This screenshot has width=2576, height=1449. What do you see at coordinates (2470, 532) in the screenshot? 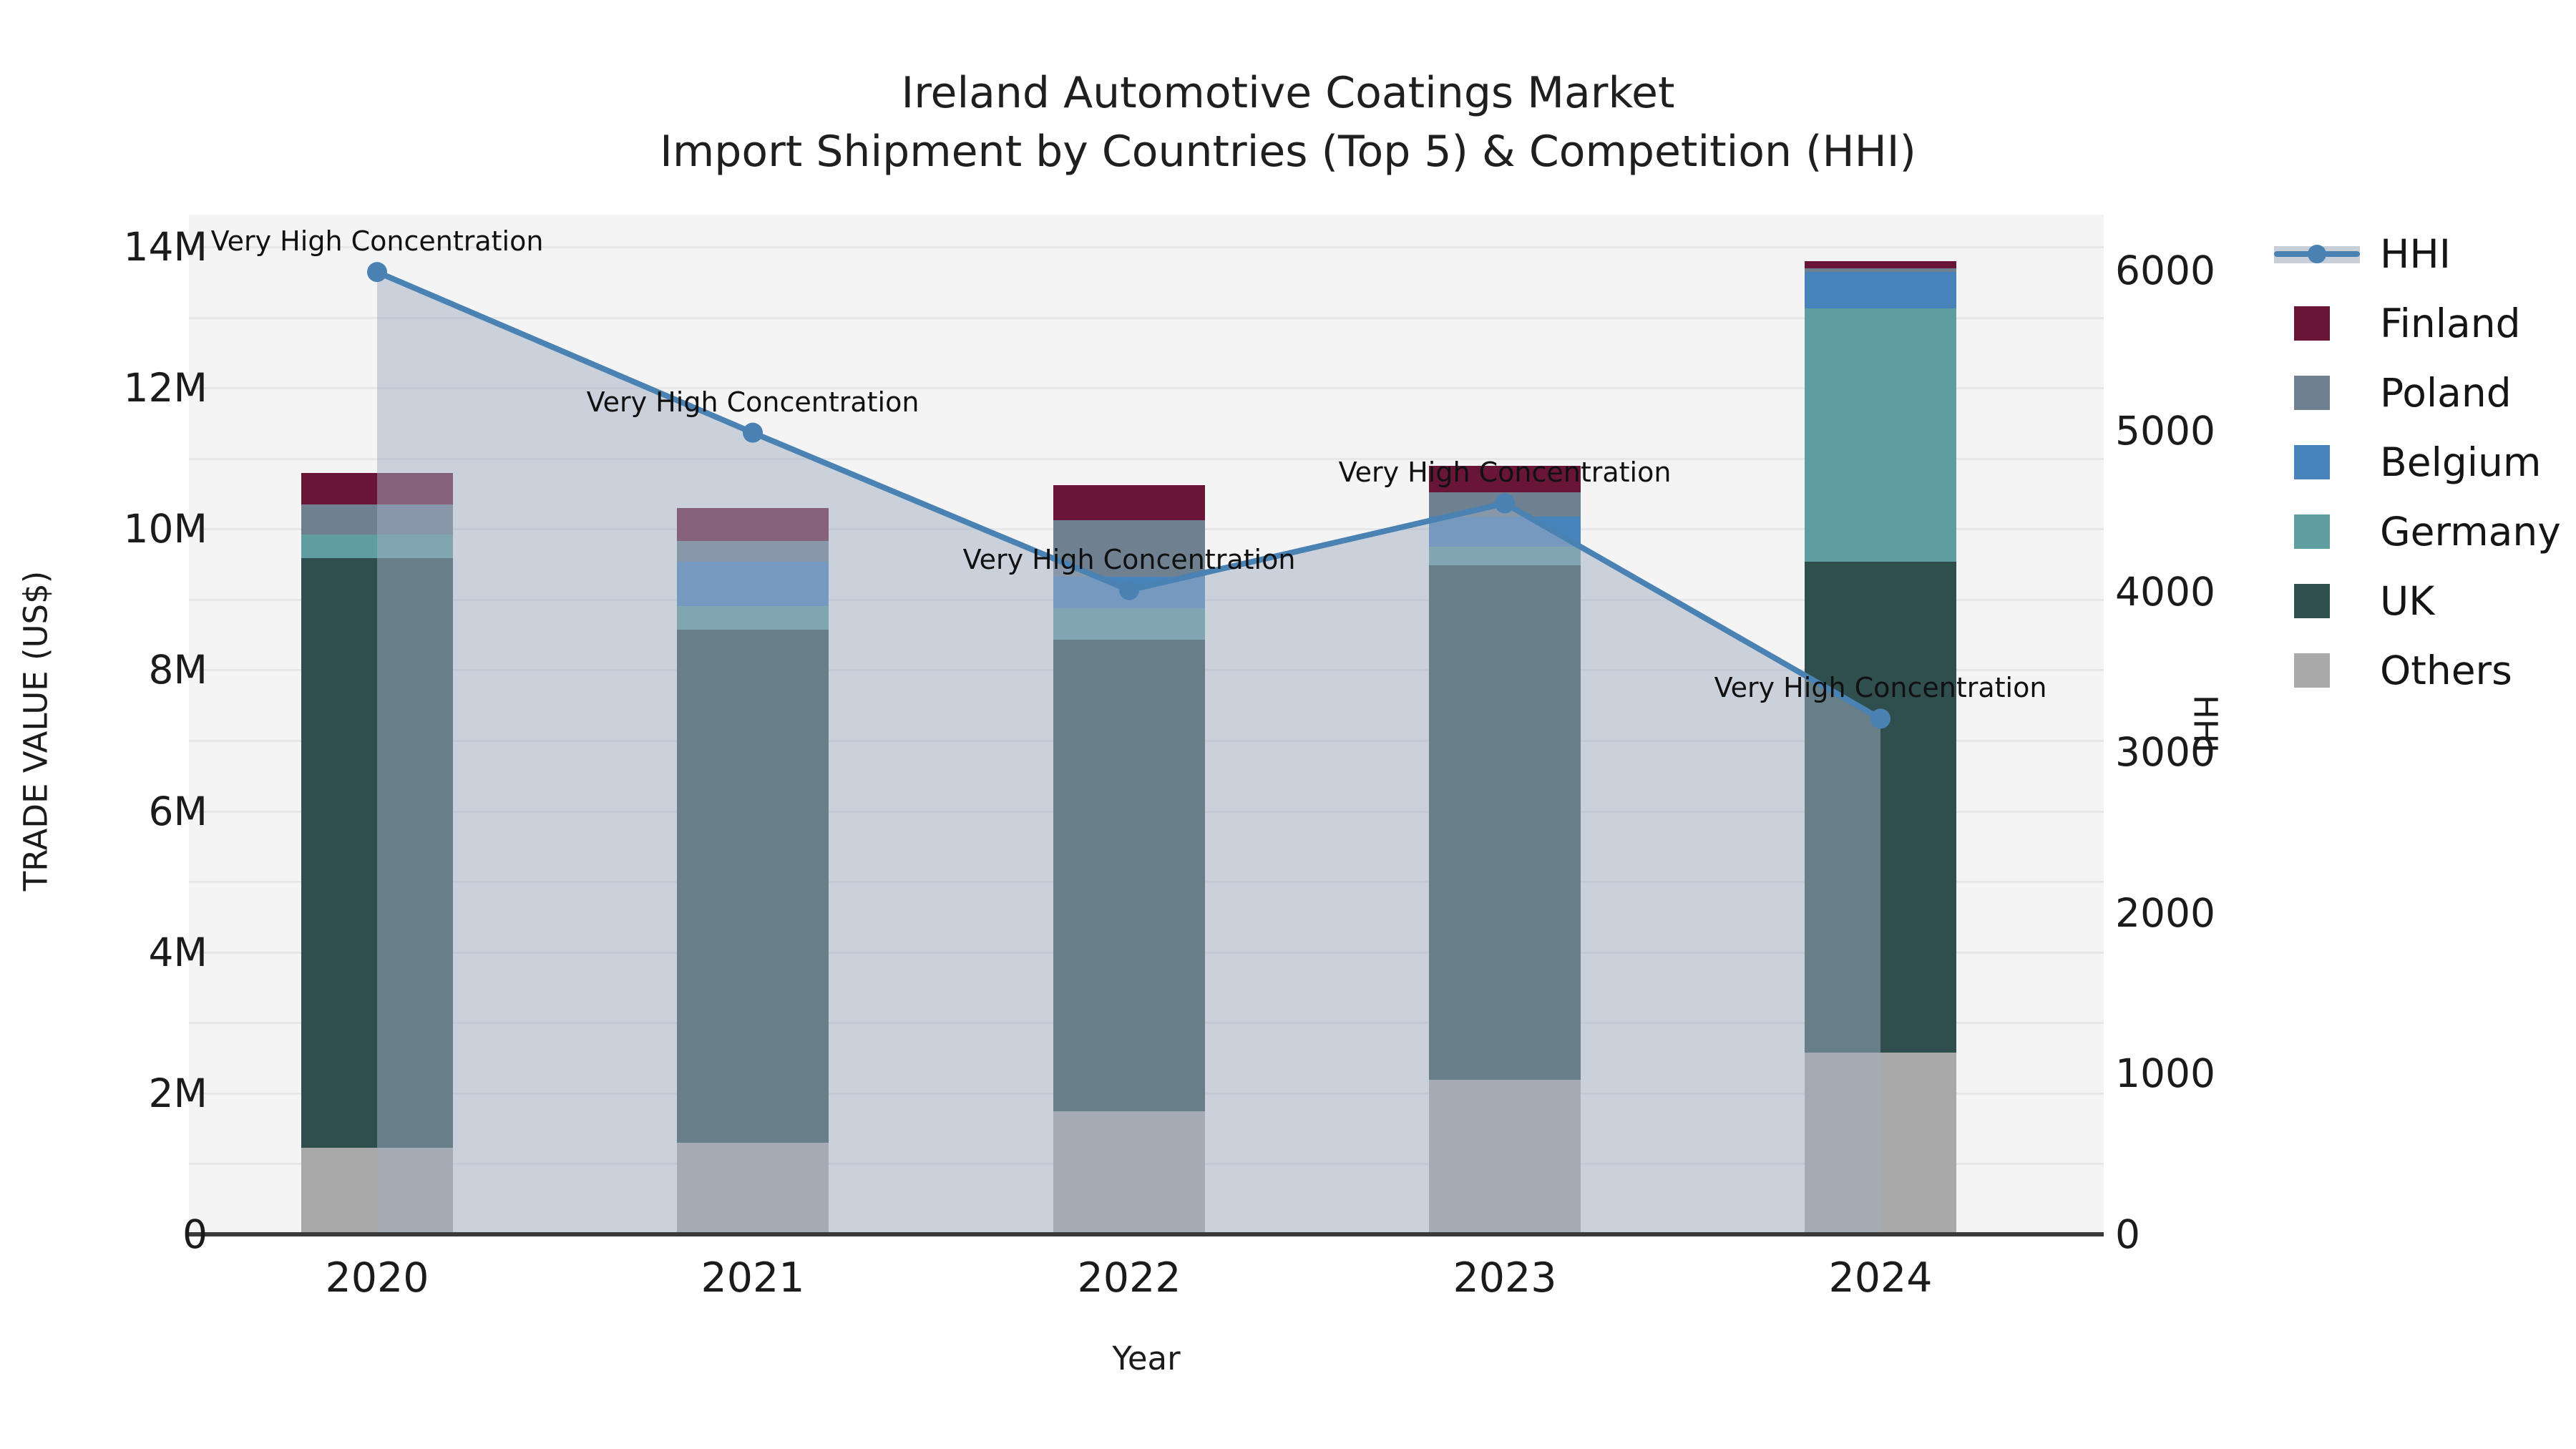
I see `legend-label-germany: Germany` at bounding box center [2470, 532].